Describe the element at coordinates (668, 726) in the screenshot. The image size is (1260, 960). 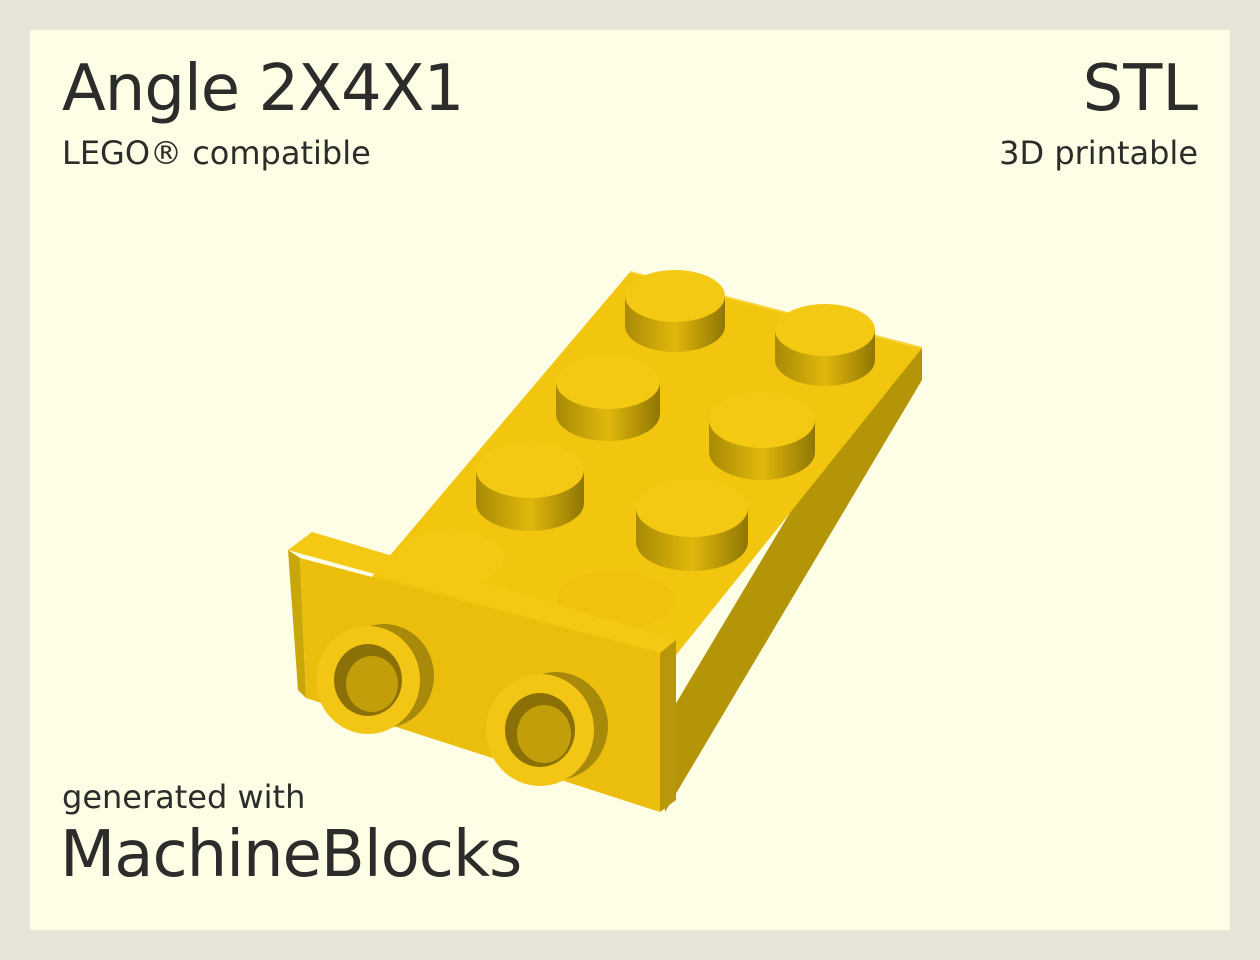
I see `wall-right-face` at that location.